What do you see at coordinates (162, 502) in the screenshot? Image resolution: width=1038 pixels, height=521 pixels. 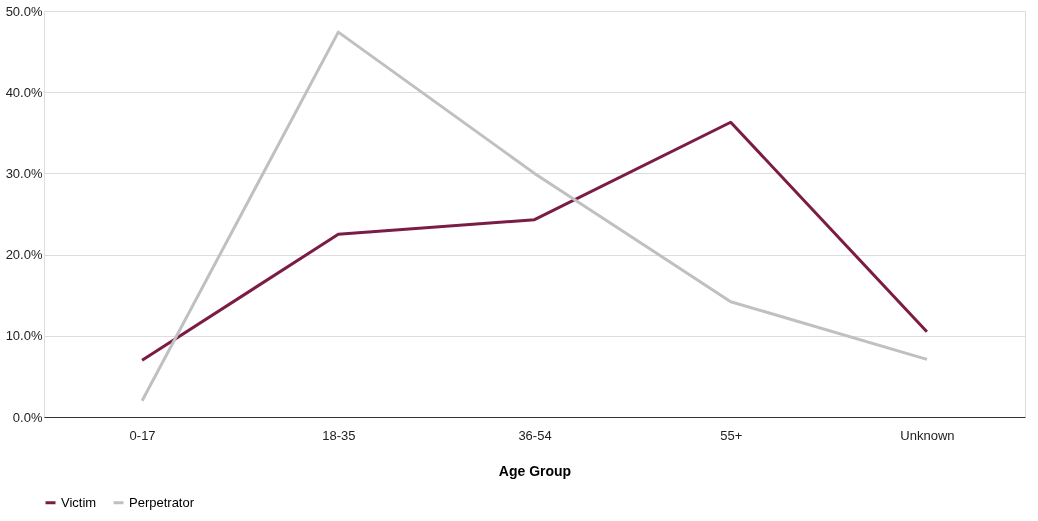 I see `legend-label: Perpetrator` at bounding box center [162, 502].